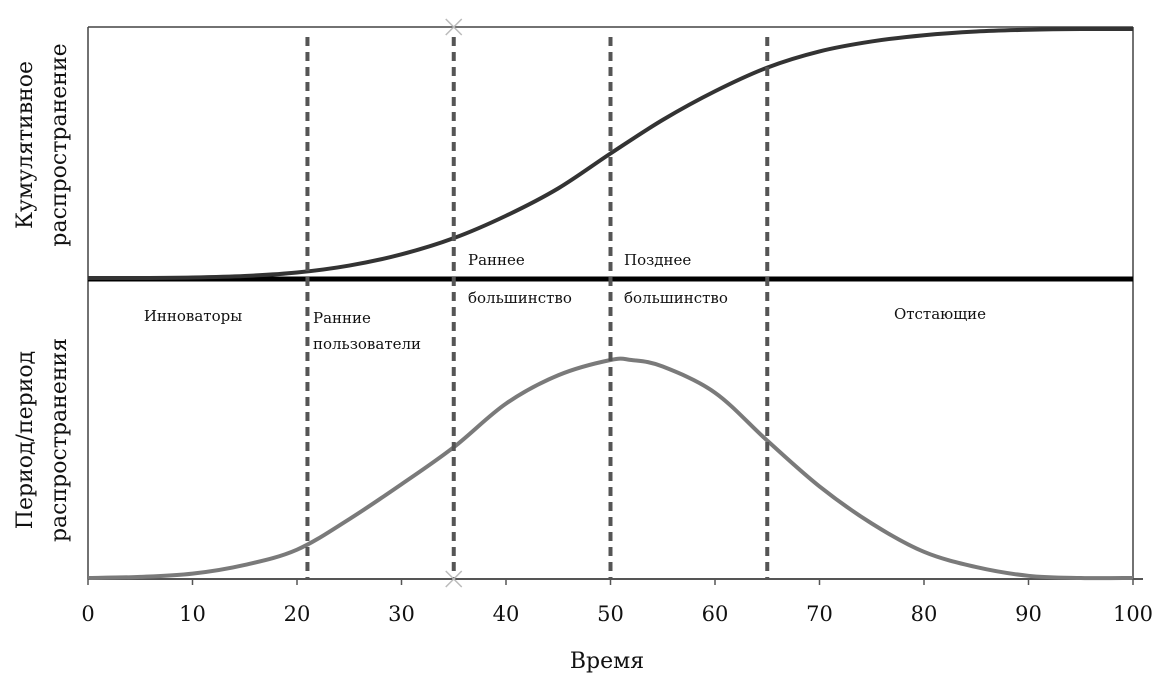 This screenshot has width=1158, height=677. Describe the element at coordinates (401, 614) in the screenshot. I see `x-tick-label-3: 30` at that location.